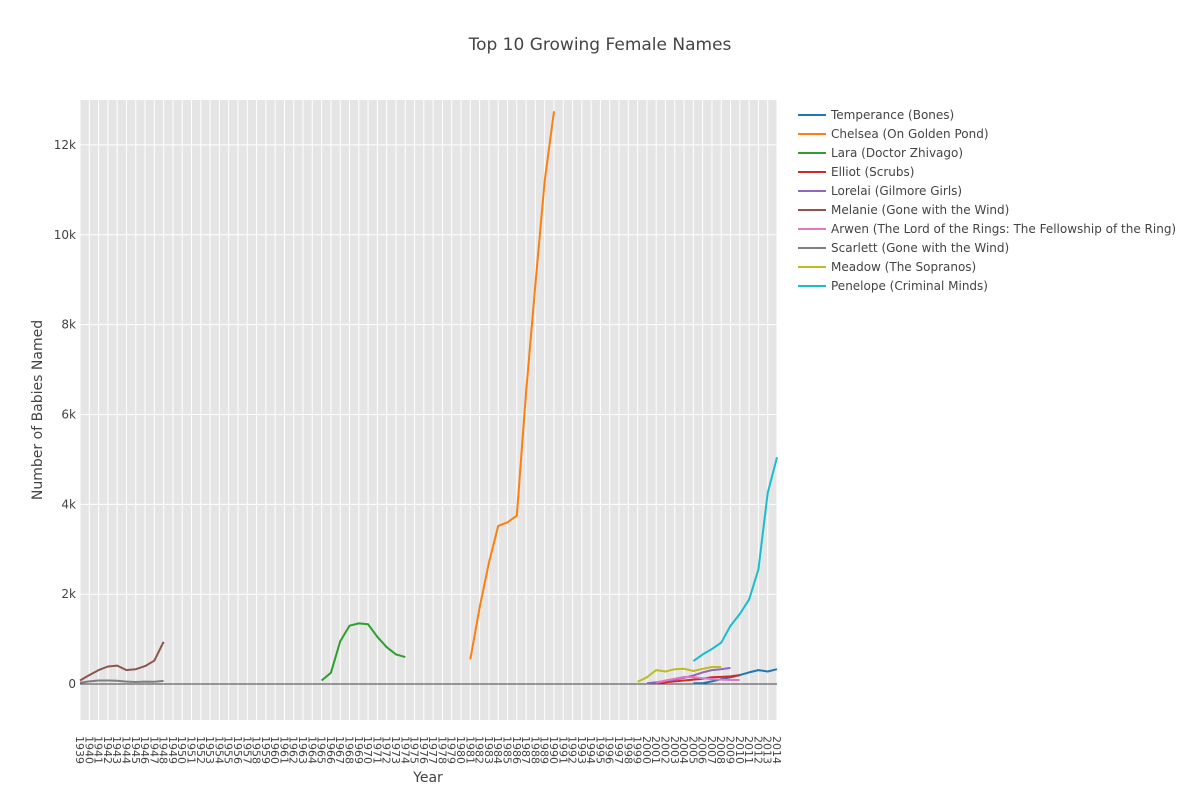 The image size is (1200, 800). I want to click on x-tick-label: 1956, so click(237, 750).